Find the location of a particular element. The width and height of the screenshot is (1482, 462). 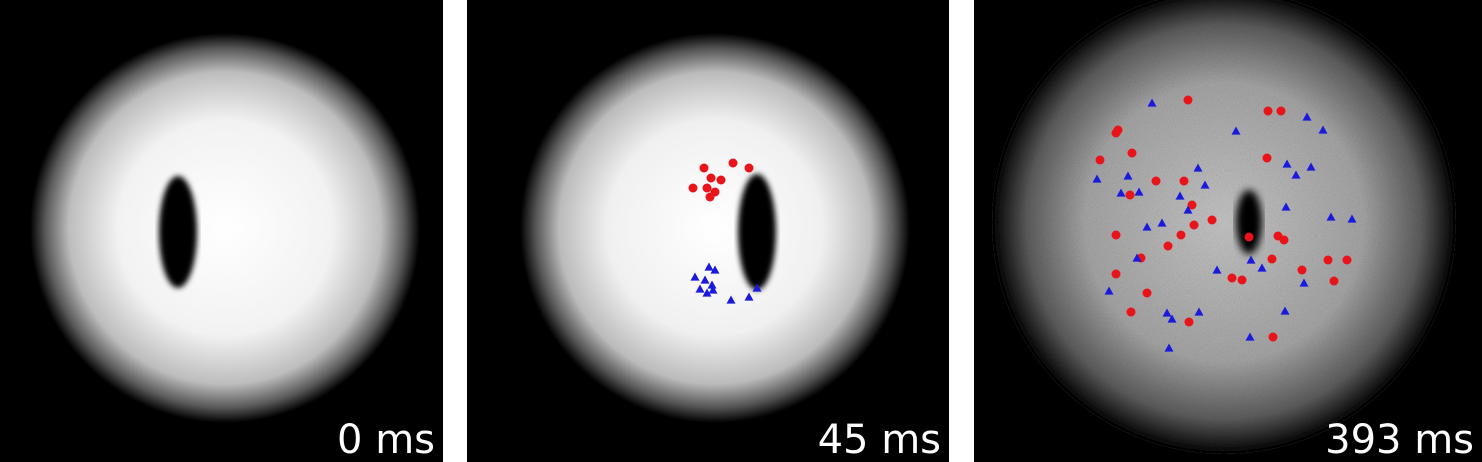

time-label: 45 ms is located at coordinates (879, 439).